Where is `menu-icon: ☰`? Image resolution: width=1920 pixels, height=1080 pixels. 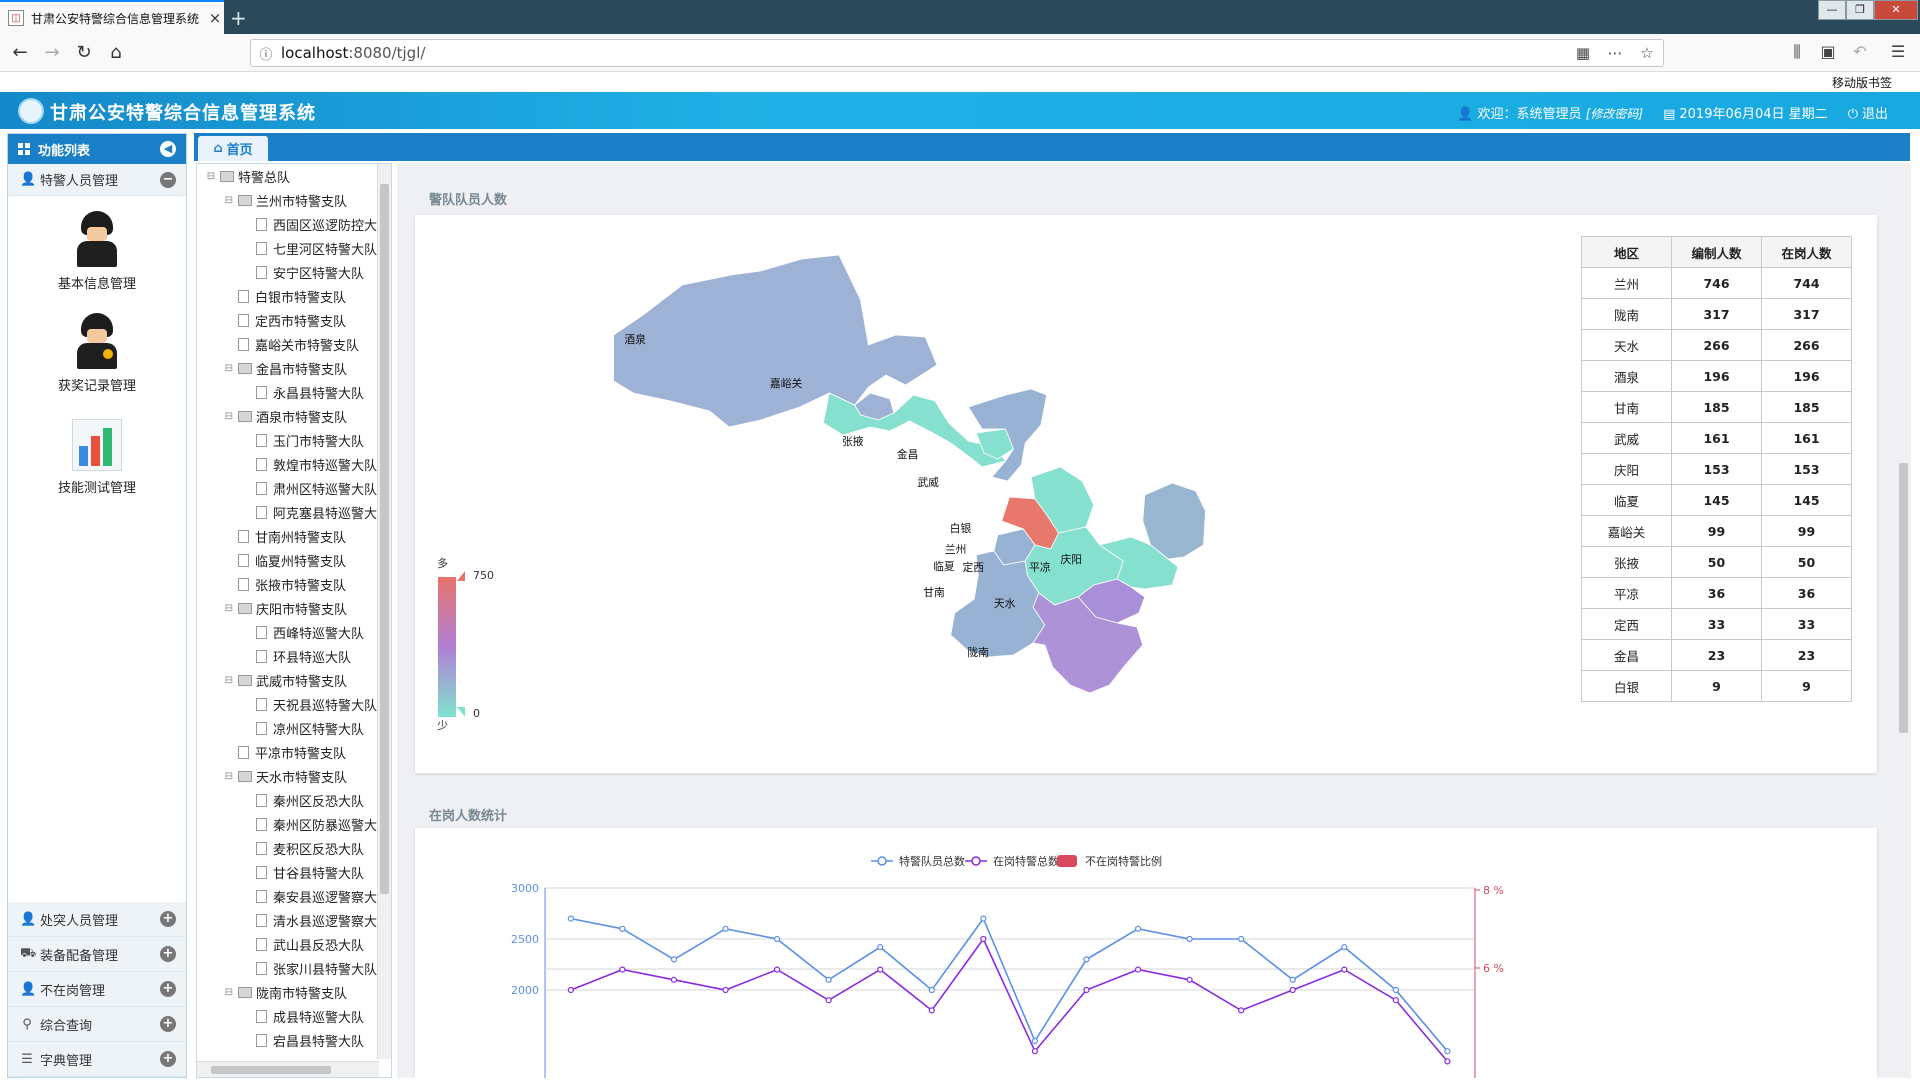 menu-icon: ☰ is located at coordinates (1898, 51).